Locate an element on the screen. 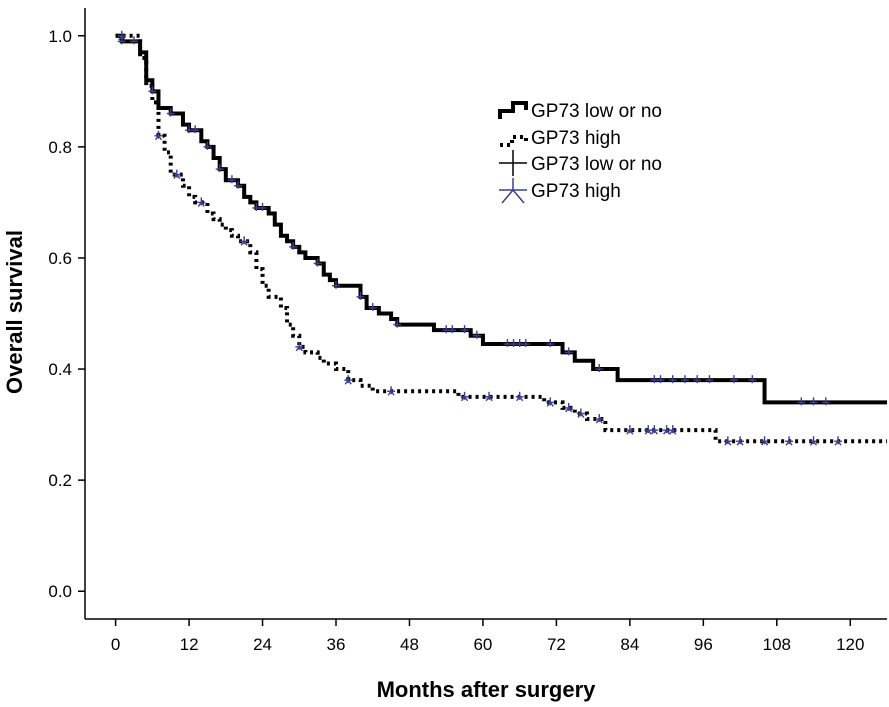 The image size is (889, 707). legend-item-solid: GP73 low or no is located at coordinates (580, 111).